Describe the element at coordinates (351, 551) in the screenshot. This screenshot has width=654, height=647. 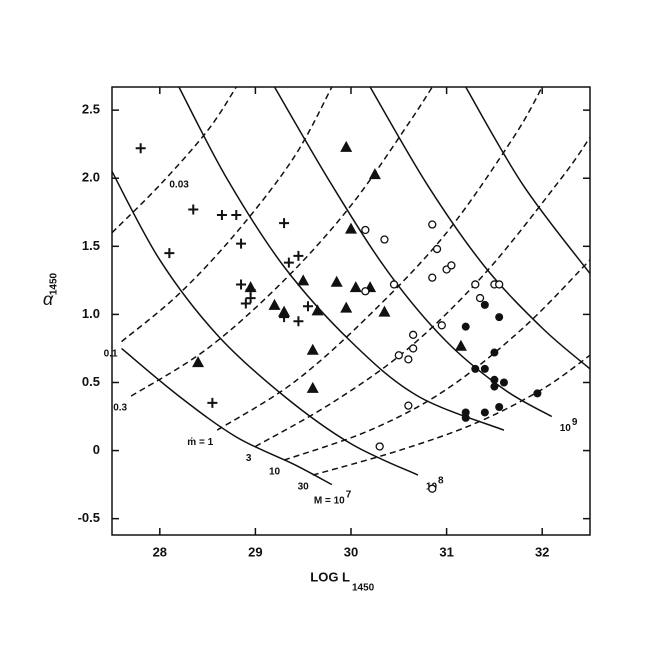
I see `x-tick-label: 30` at that location.